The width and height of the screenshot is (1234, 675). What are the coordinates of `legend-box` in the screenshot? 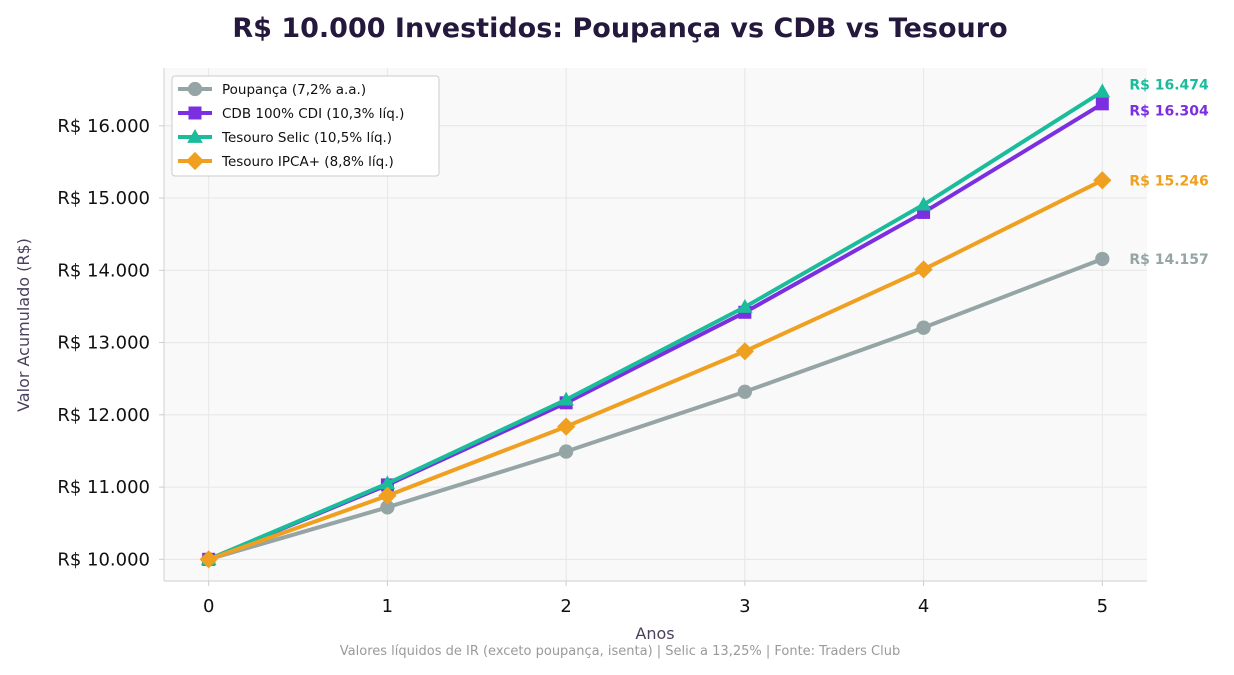 It's located at (305, 126).